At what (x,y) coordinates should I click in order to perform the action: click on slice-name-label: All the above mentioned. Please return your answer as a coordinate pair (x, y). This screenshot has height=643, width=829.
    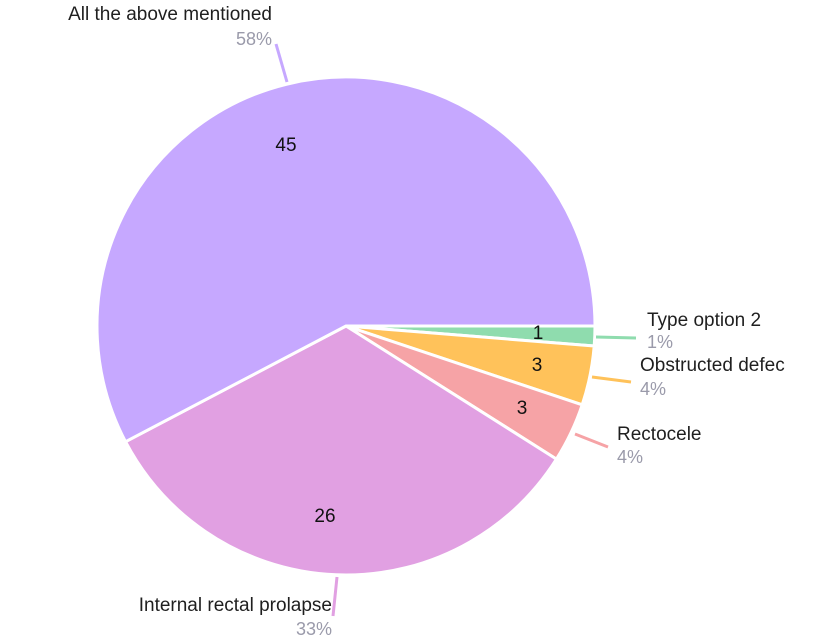
    Looking at the image, I should click on (170, 14).